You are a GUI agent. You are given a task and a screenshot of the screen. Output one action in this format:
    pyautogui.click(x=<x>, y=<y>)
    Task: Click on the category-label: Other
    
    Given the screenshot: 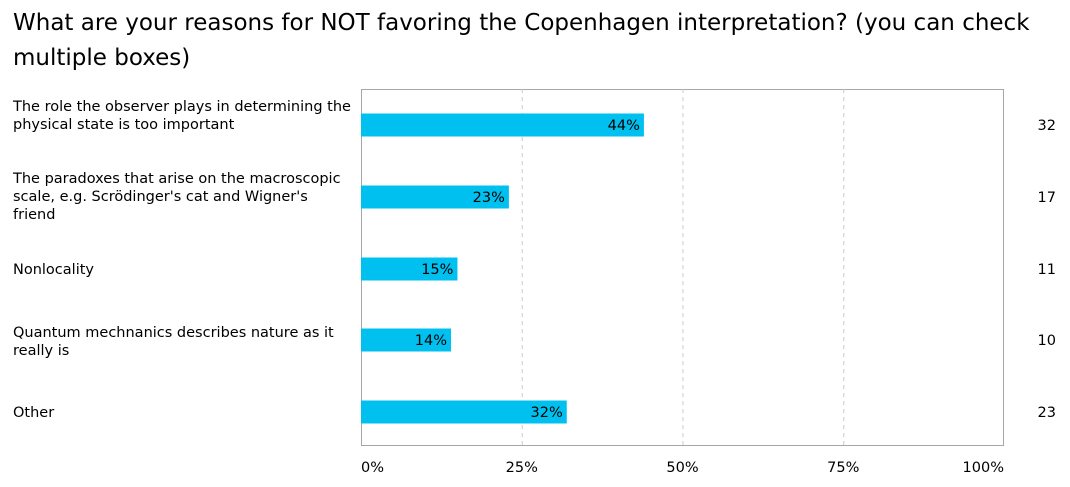 What is the action you would take?
    pyautogui.click(x=34, y=413)
    